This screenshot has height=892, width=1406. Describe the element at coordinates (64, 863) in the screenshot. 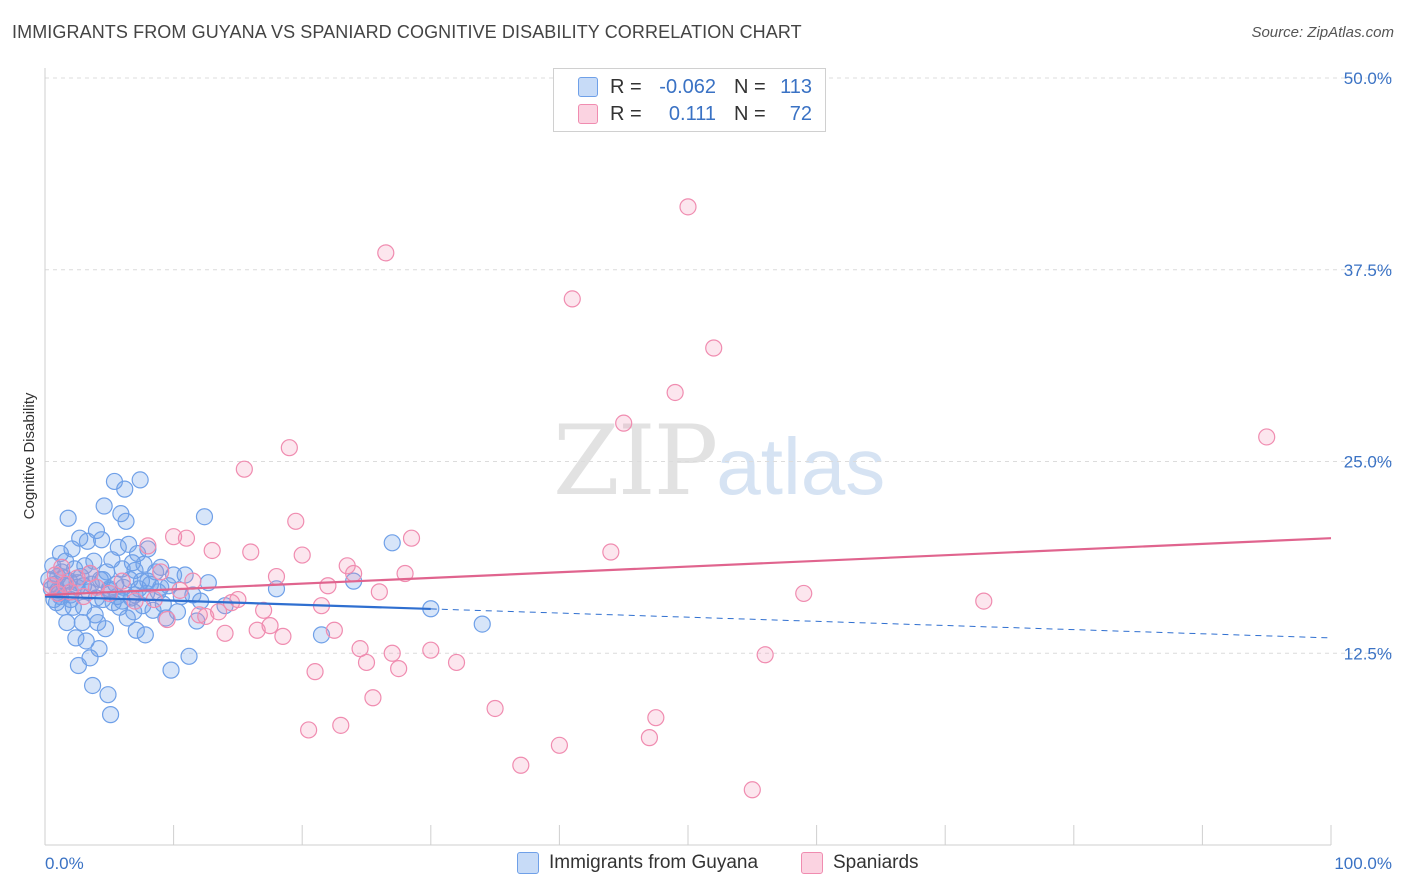

I see `x-tick-label: 0.0%` at that location.